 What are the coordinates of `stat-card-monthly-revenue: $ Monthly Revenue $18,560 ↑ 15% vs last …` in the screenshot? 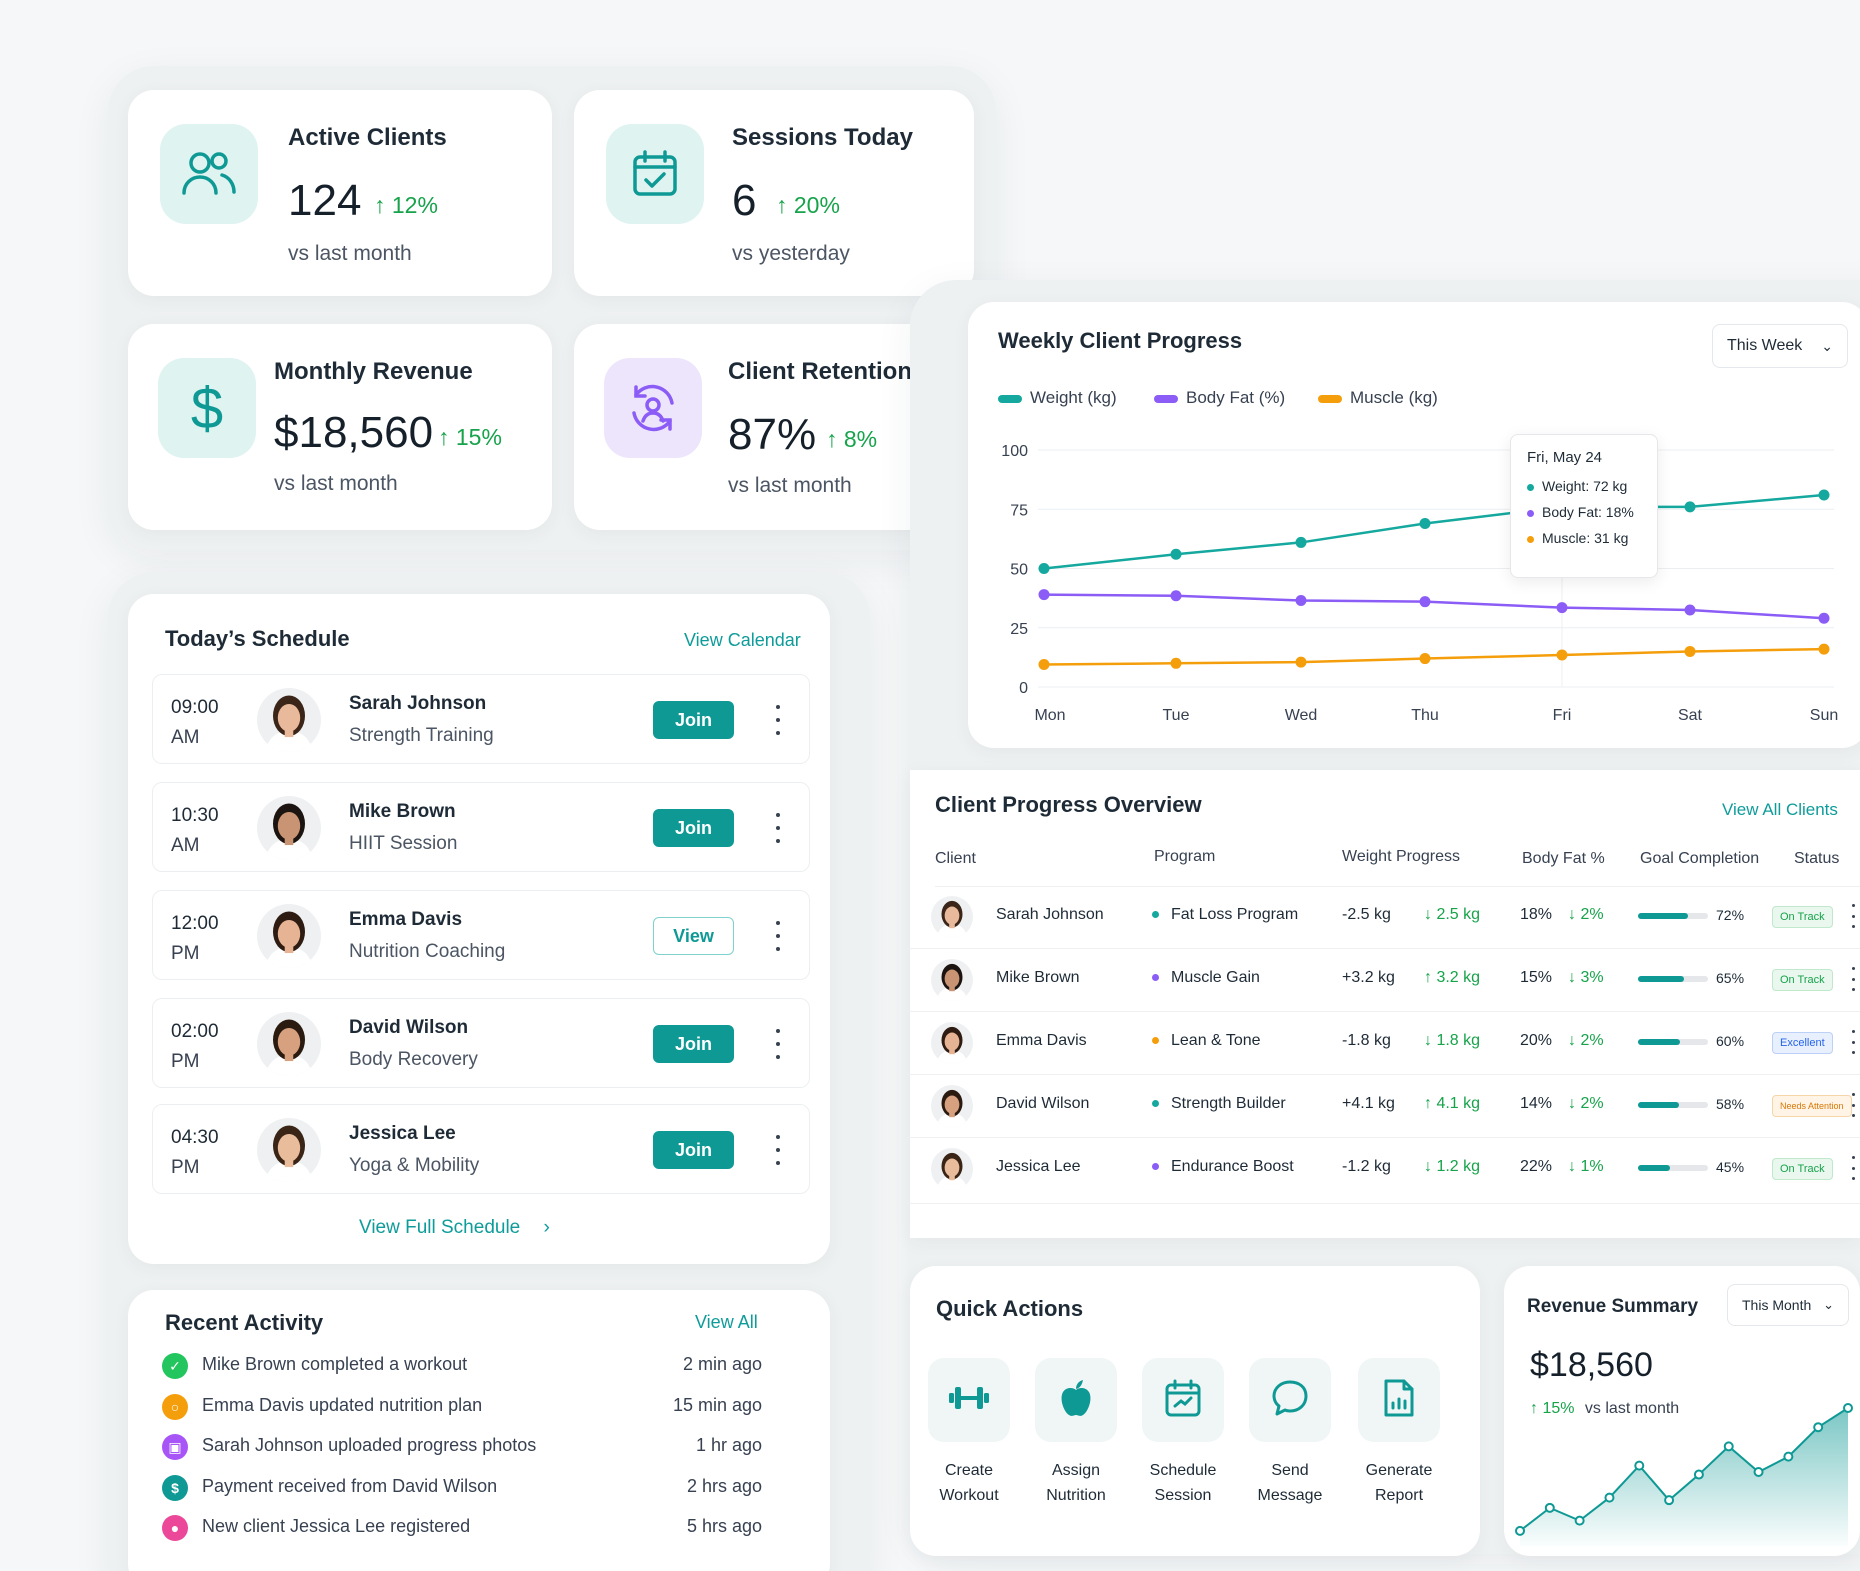 It's located at (340, 427).